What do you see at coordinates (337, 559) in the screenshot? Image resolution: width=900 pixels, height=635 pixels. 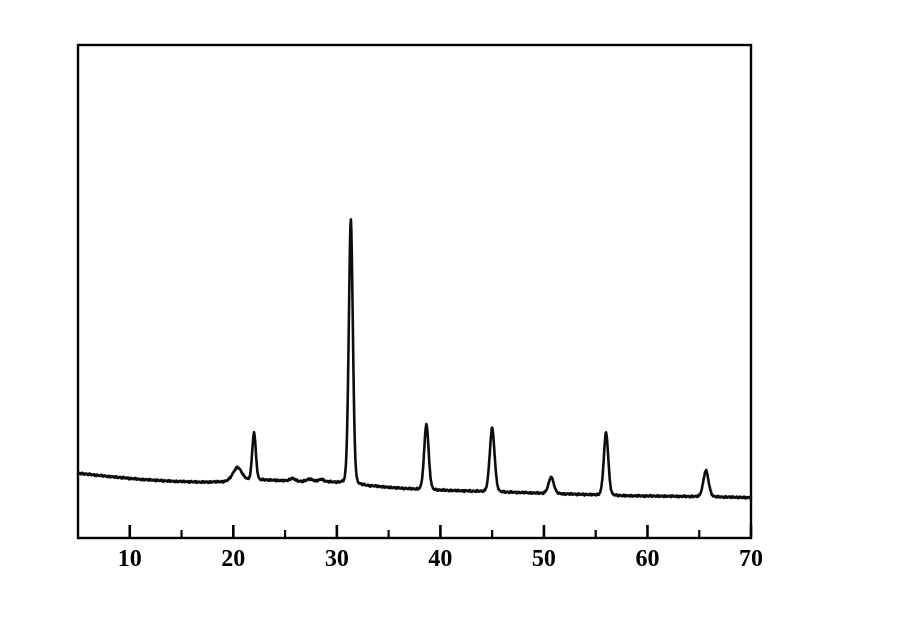 I see `x-tick-label: 30` at bounding box center [337, 559].